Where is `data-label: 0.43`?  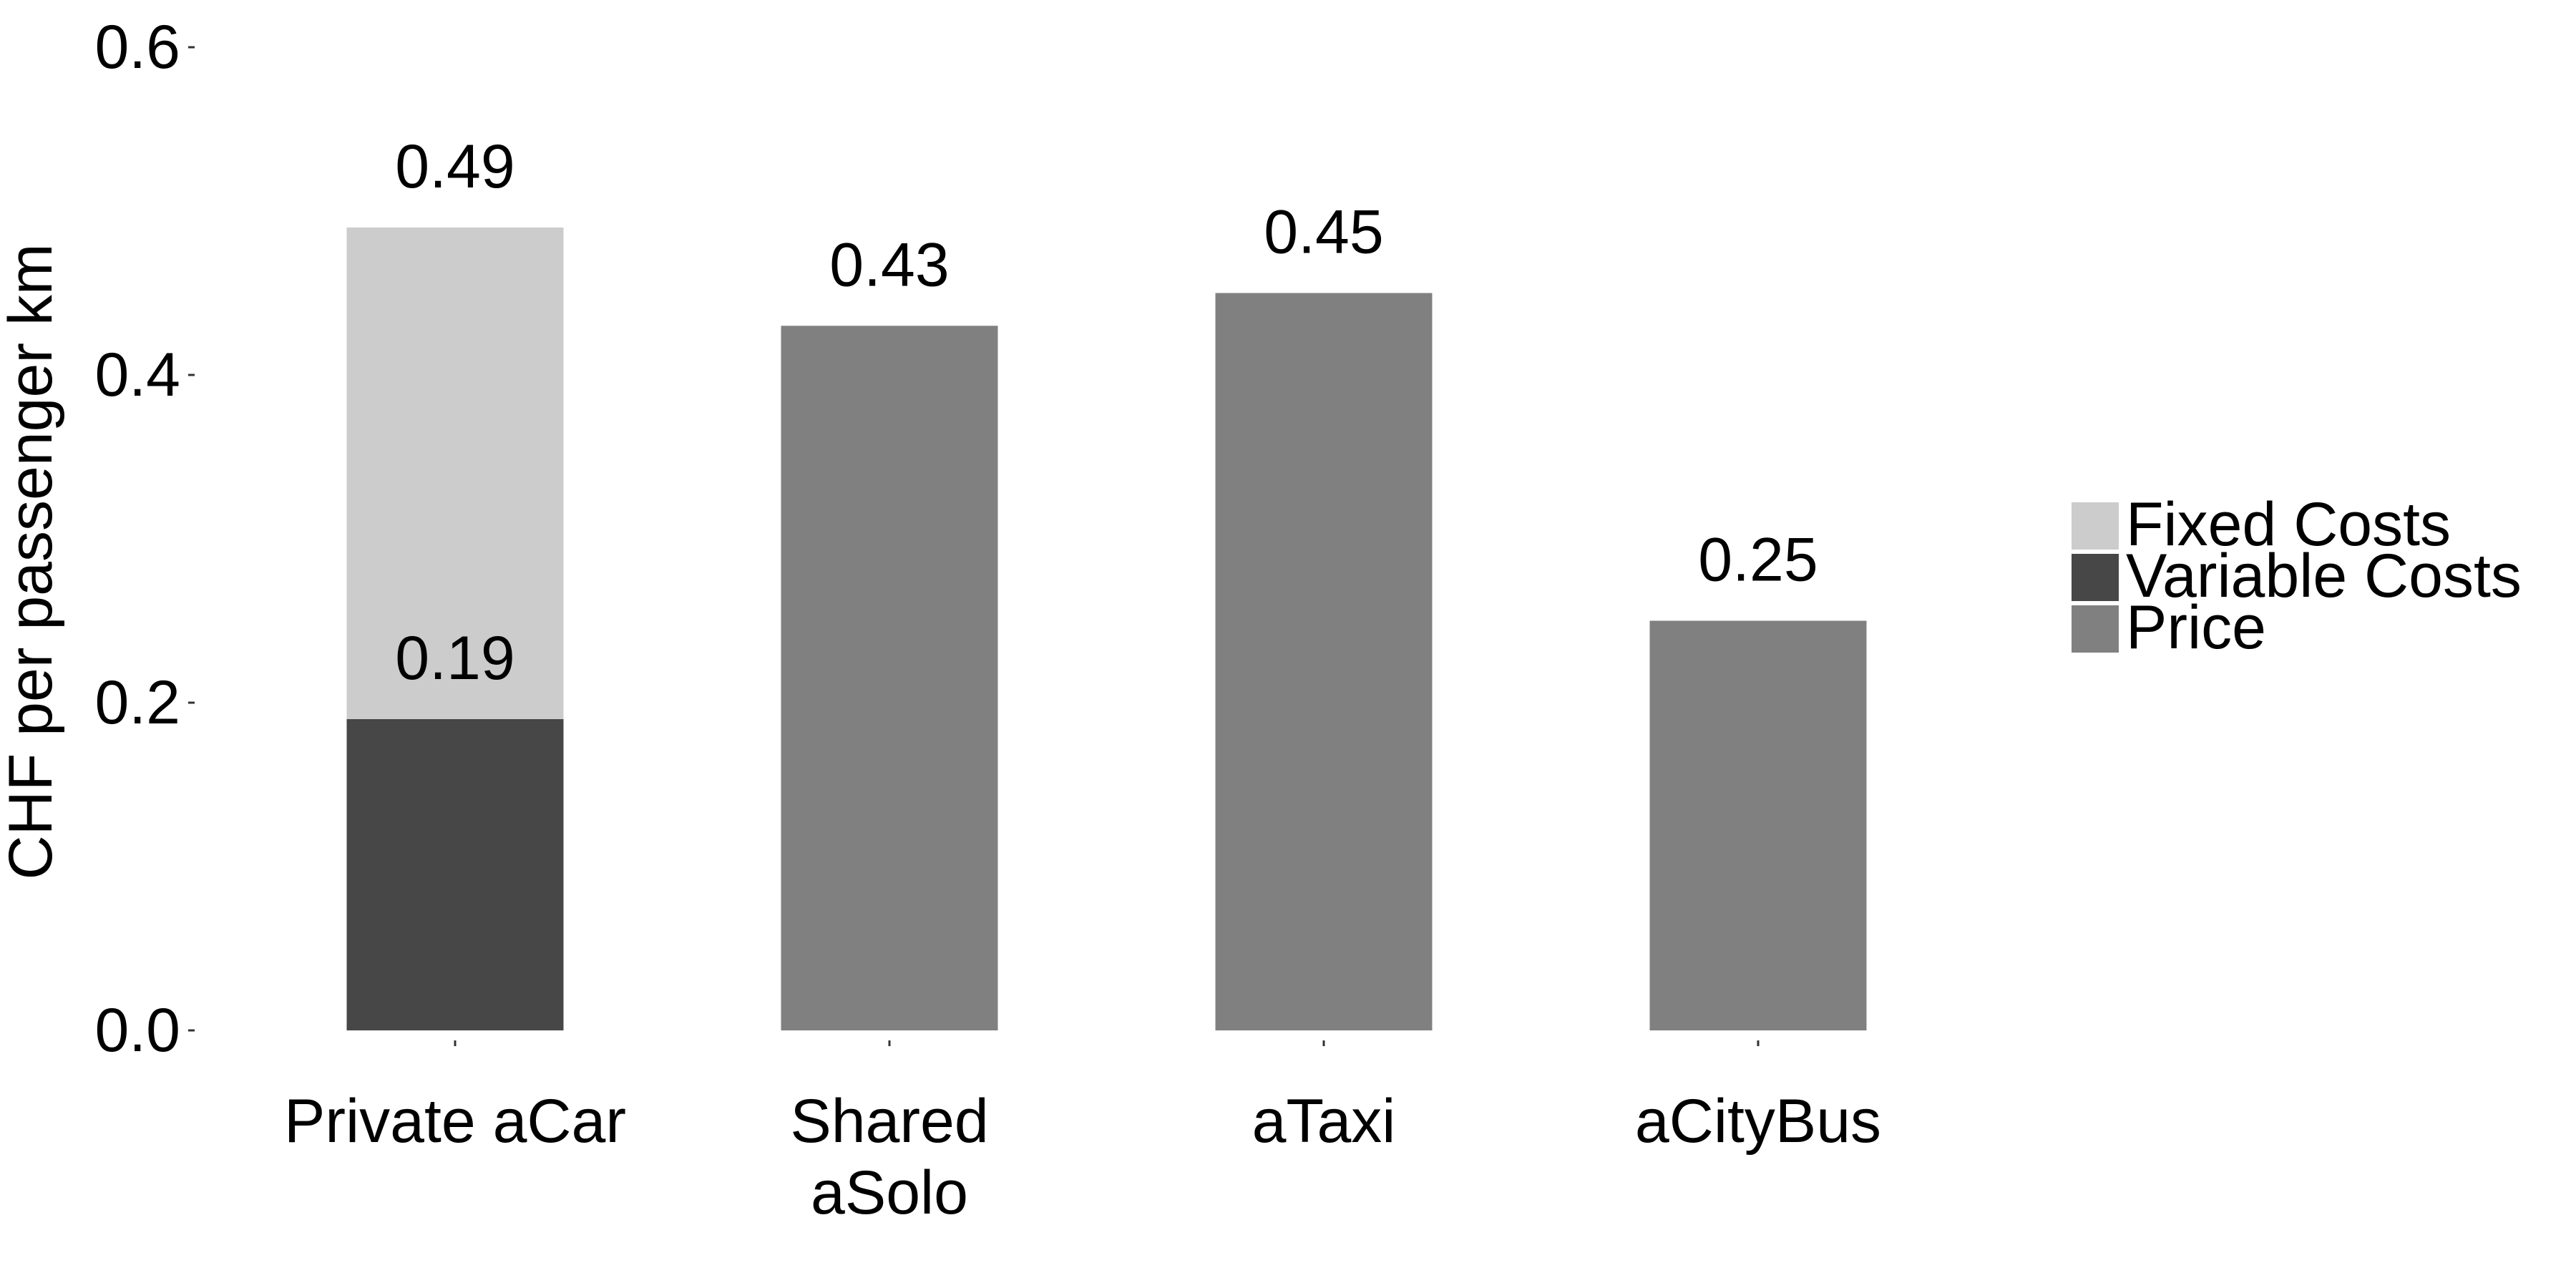 data-label: 0.43 is located at coordinates (889, 264).